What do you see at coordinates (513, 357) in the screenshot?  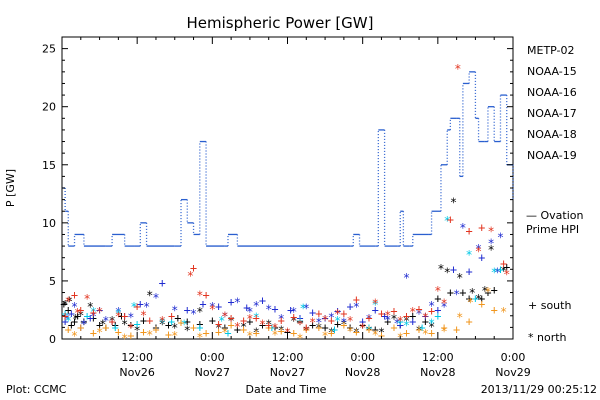 I see `x-tick-label-time: 0:00` at bounding box center [513, 357].